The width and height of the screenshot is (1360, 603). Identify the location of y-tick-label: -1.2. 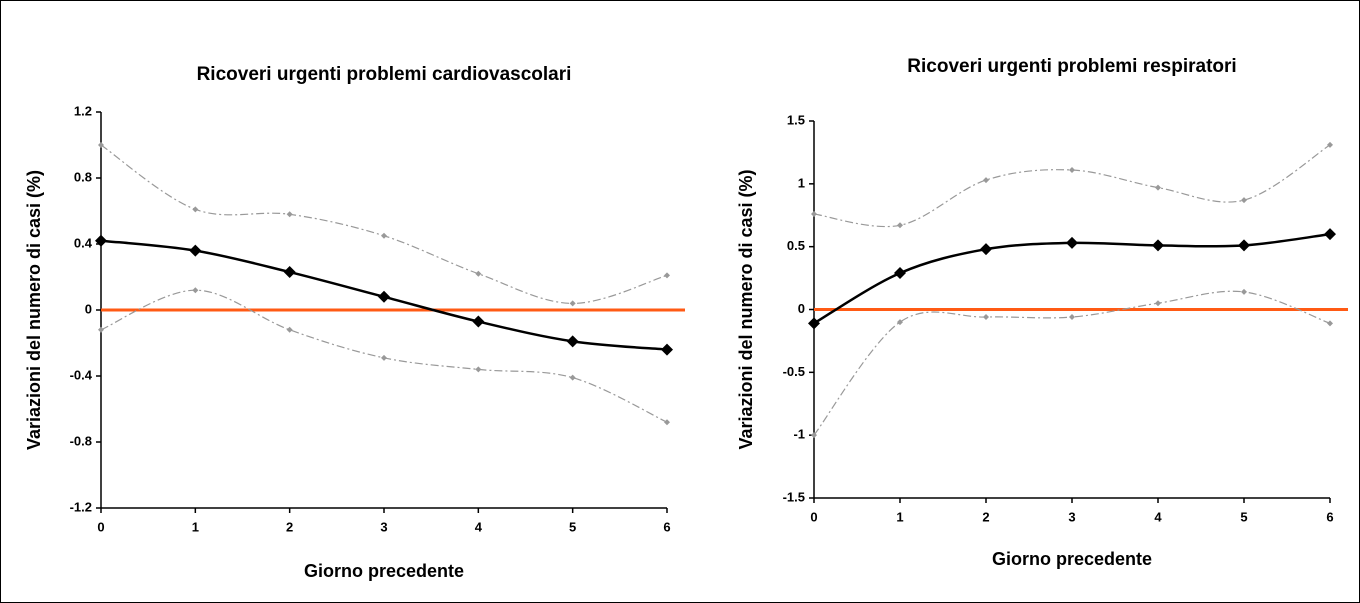
(81, 506).